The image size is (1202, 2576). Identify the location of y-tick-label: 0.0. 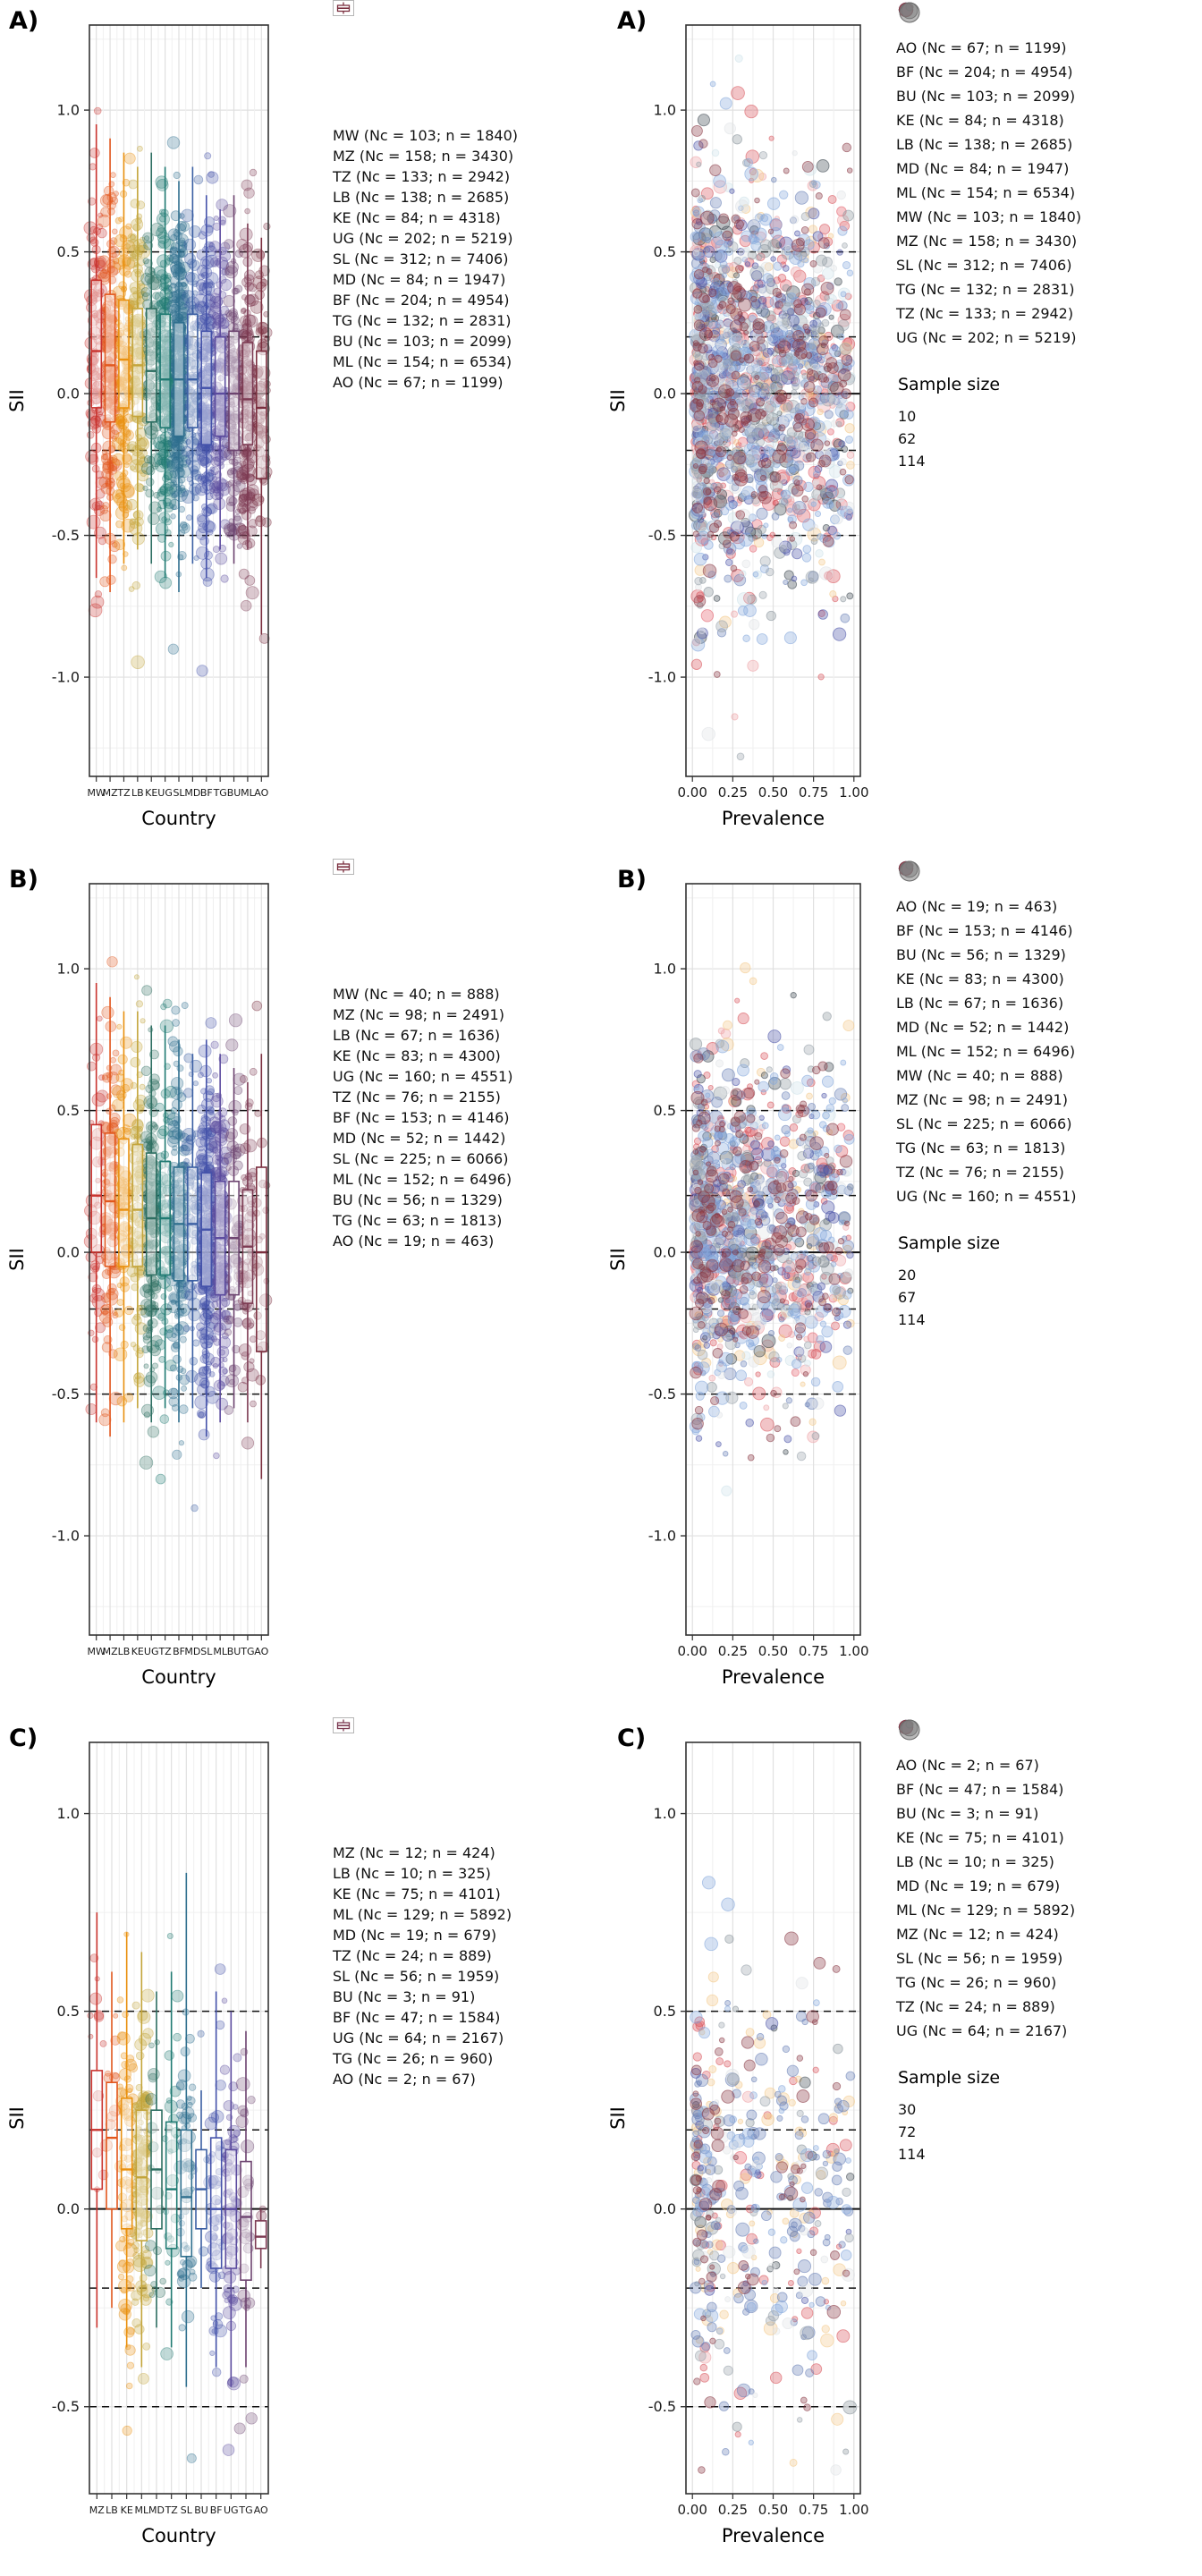
(665, 394).